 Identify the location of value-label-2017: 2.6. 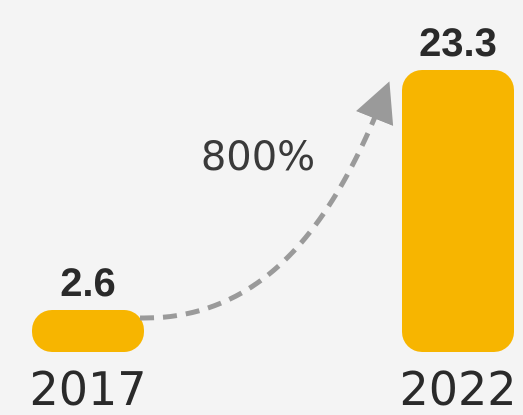
(88, 283).